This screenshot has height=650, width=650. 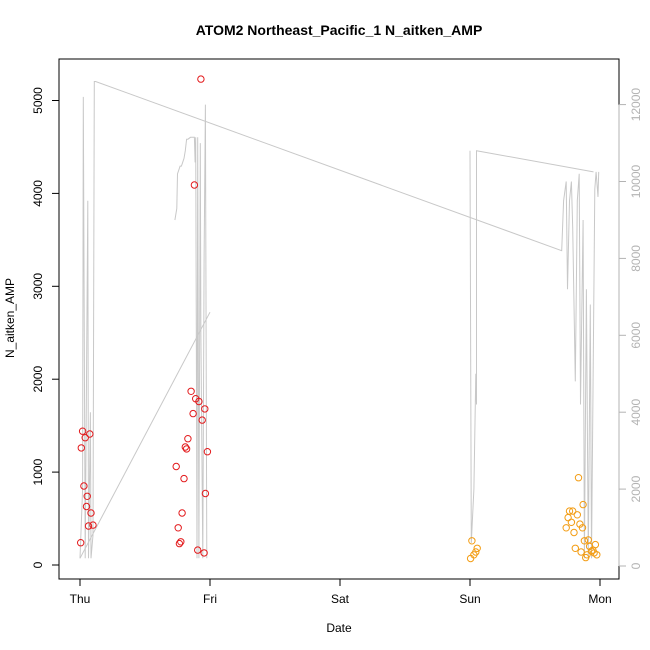 I want to click on y-axis-label: N_aitken_AMP, so click(x=10, y=318).